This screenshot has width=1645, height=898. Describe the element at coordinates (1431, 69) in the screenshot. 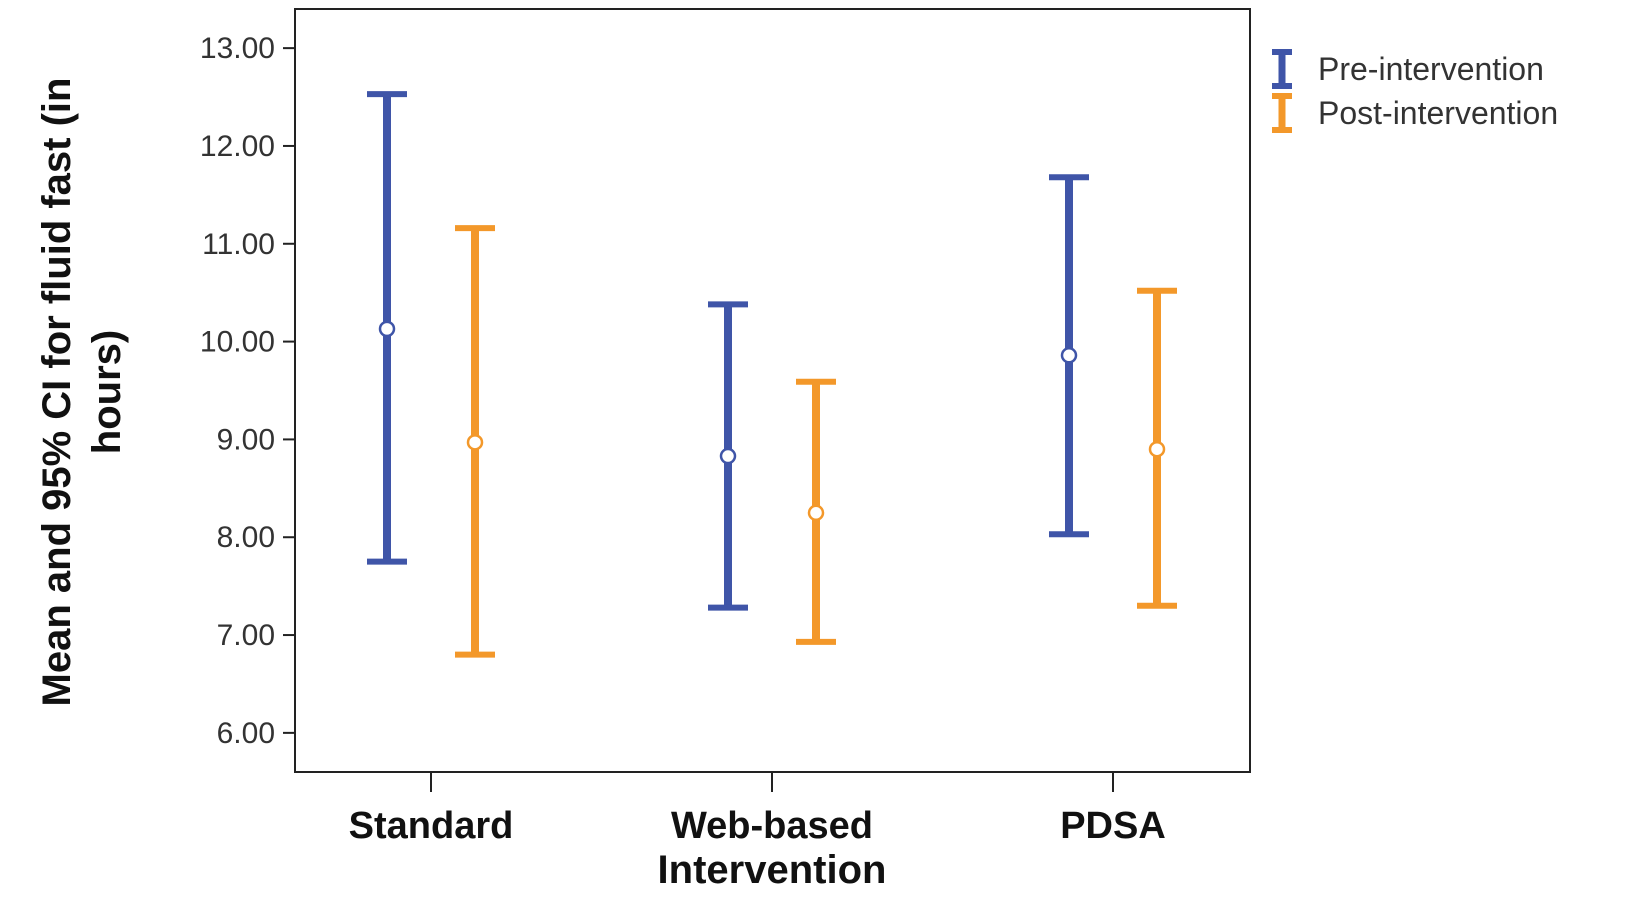

I see `legend-label: Pre-intervention` at that location.